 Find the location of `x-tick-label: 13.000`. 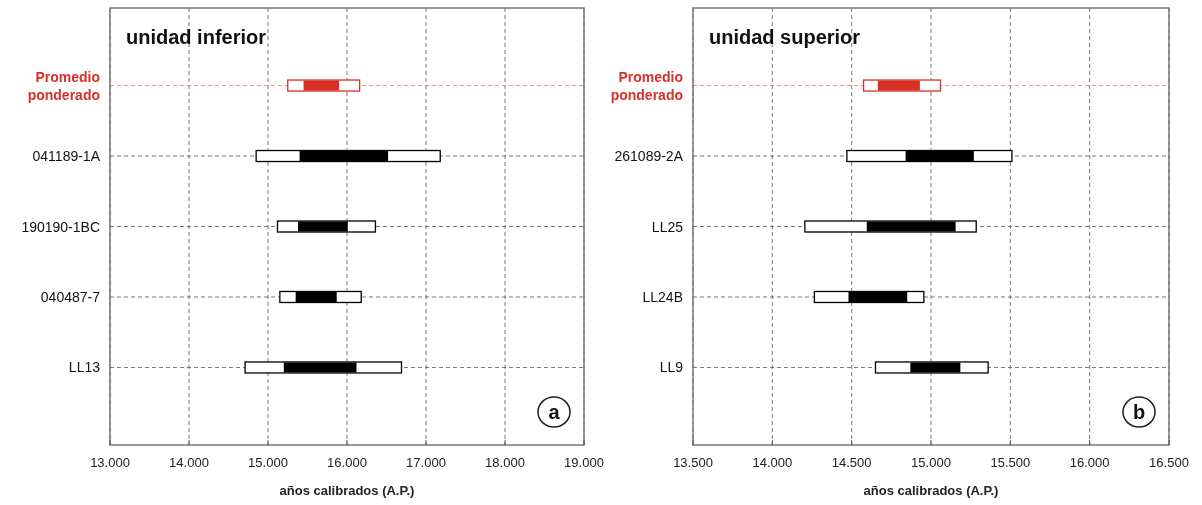

x-tick-label: 13.000 is located at coordinates (110, 462).